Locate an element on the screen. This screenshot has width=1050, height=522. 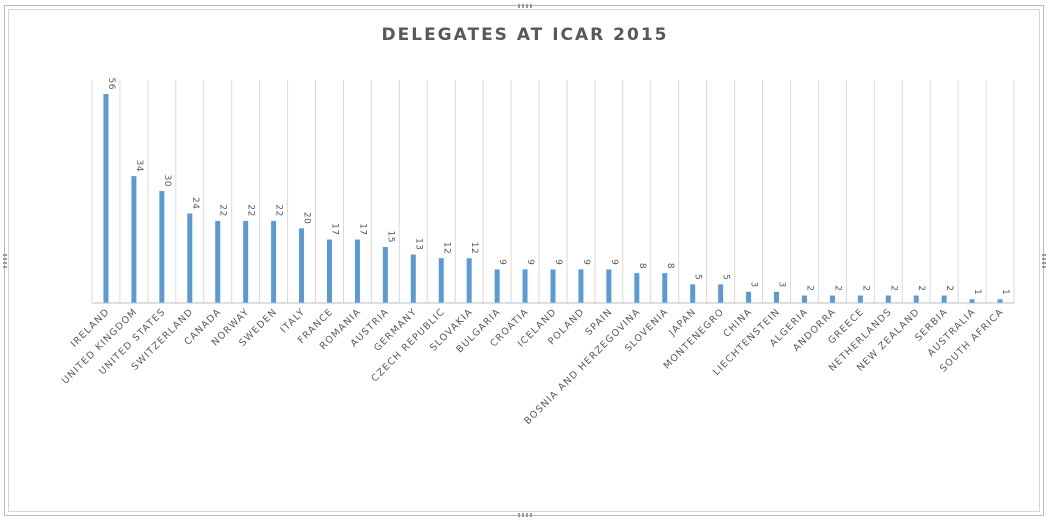
resize-handle-right is located at coordinates (1044, 261).